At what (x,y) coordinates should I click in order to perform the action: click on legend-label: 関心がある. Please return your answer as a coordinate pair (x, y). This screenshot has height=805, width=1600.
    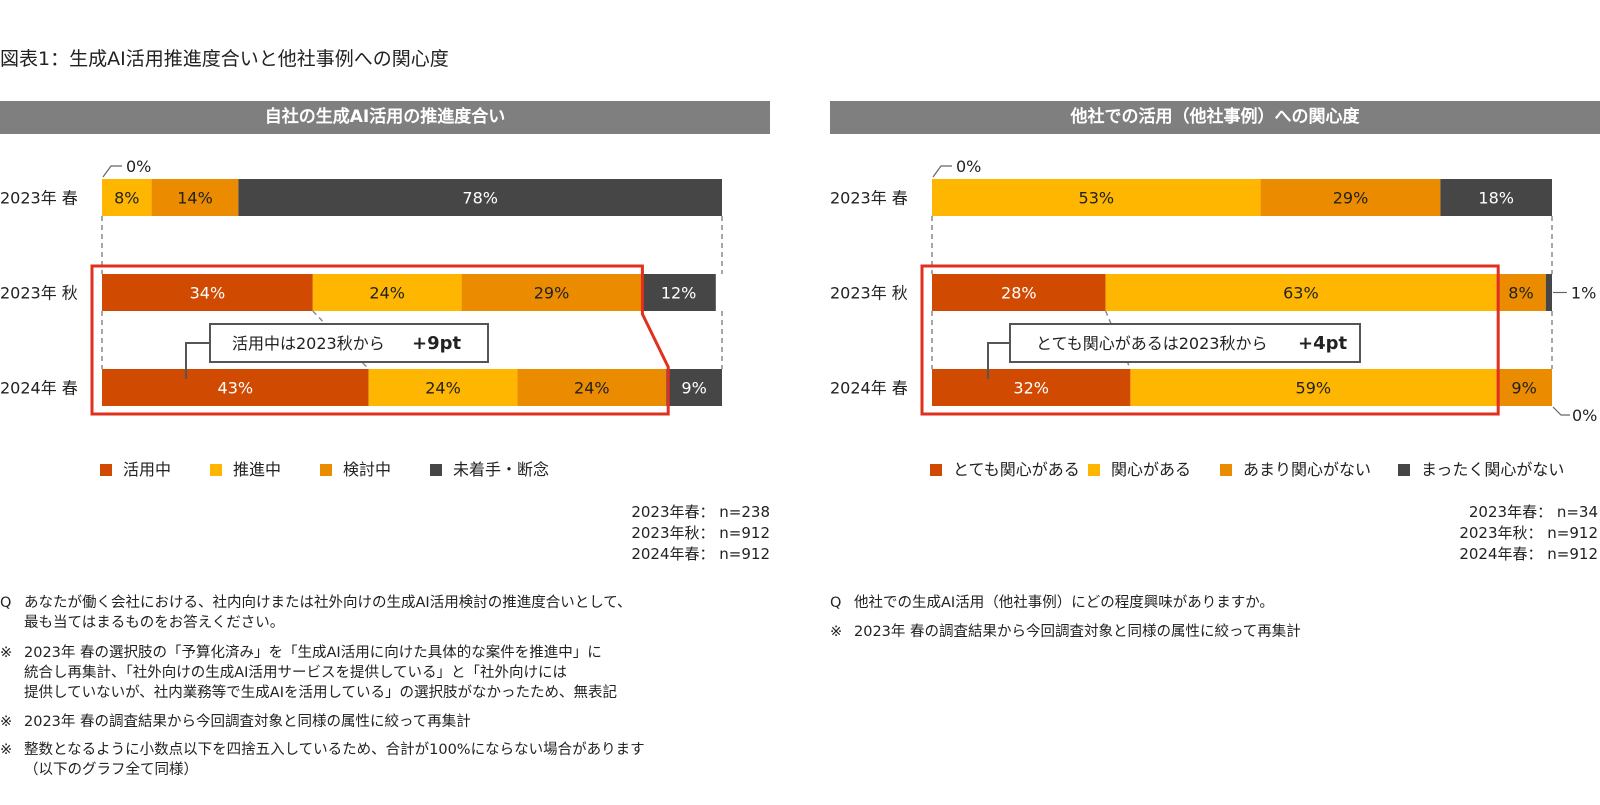
    Looking at the image, I should click on (1151, 469).